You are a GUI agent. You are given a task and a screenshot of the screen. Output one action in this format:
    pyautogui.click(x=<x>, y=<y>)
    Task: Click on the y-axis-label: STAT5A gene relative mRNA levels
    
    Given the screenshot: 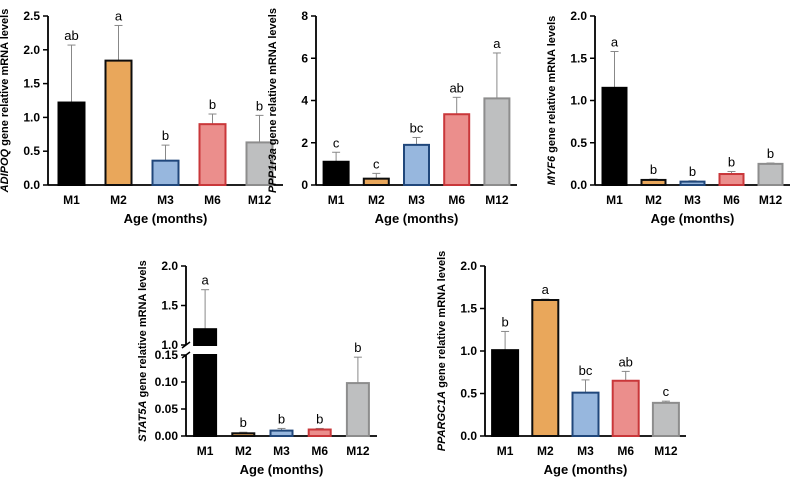 What is the action you would take?
    pyautogui.click(x=143, y=350)
    